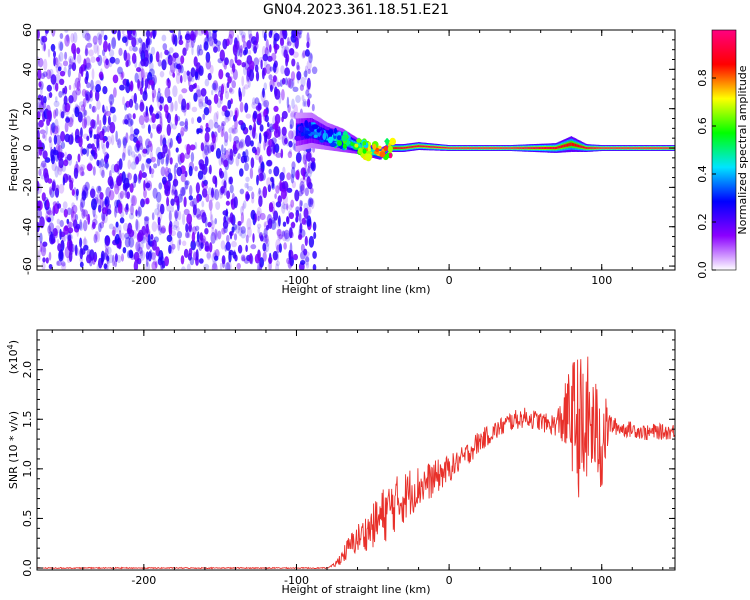 This screenshot has height=600, width=750. Describe the element at coordinates (27, 109) in the screenshot. I see `y-tick-label: 20` at that location.